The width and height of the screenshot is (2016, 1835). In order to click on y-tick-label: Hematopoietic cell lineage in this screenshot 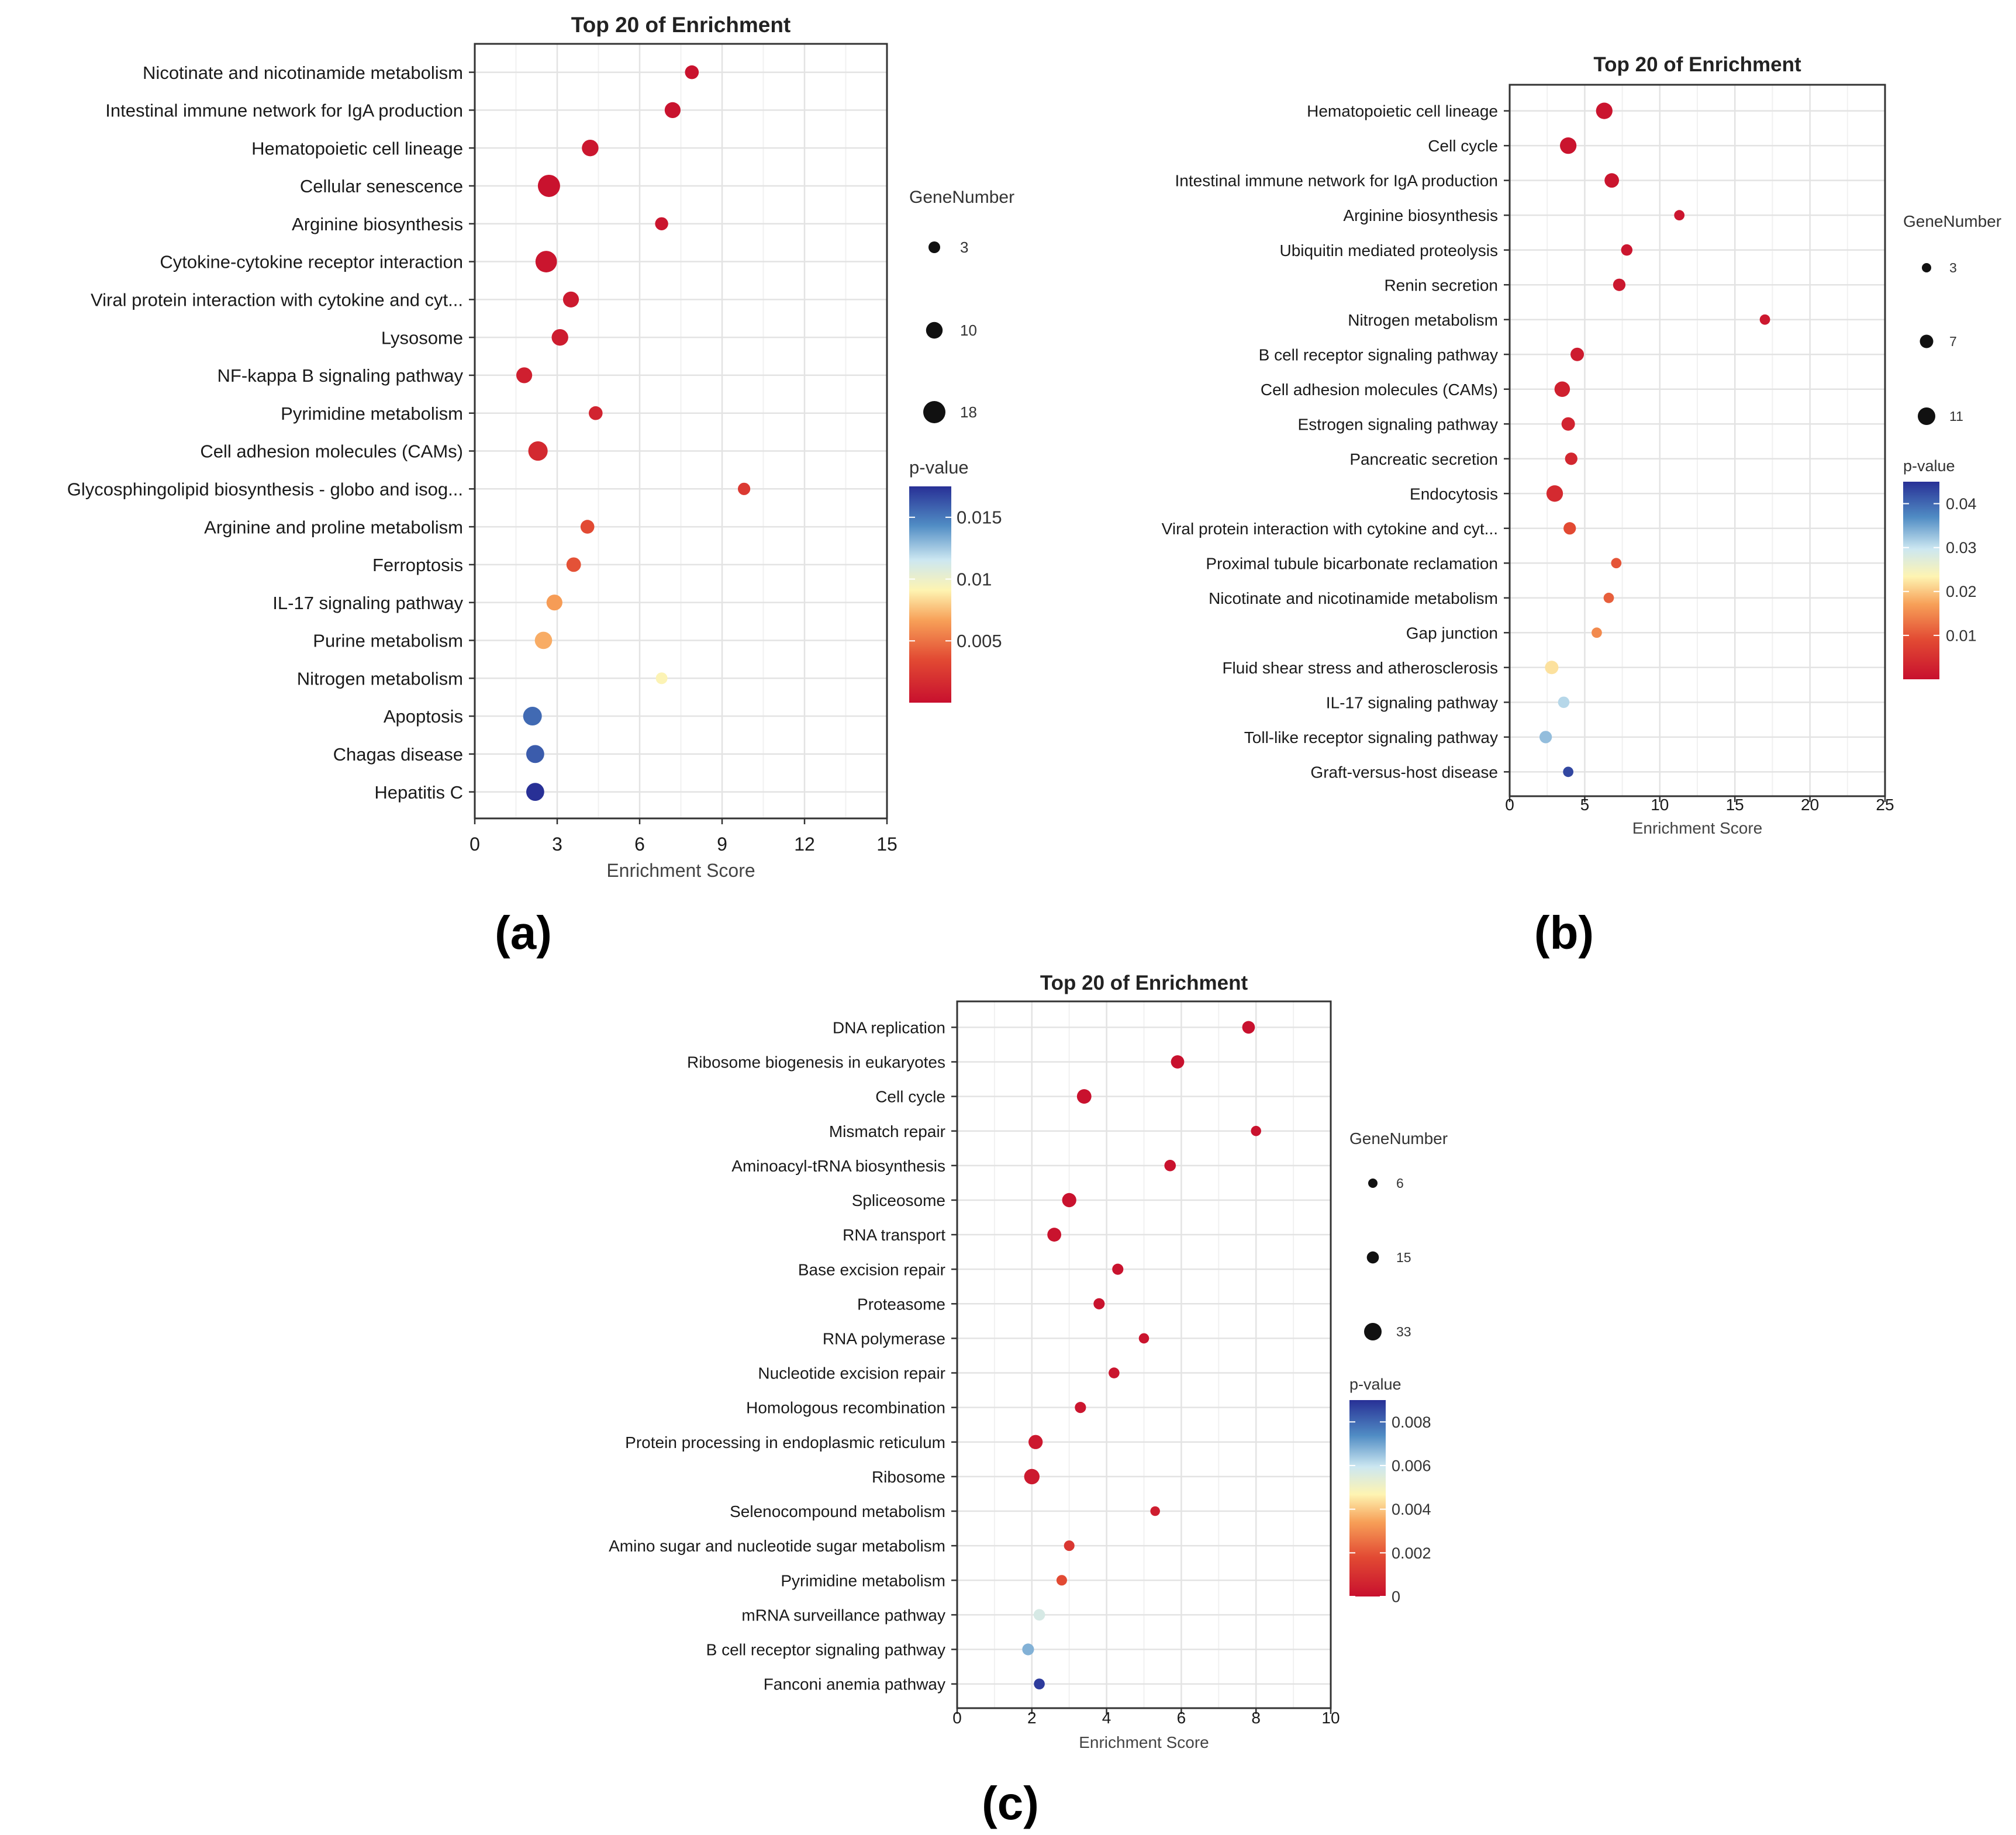, I will do `click(1402, 111)`.